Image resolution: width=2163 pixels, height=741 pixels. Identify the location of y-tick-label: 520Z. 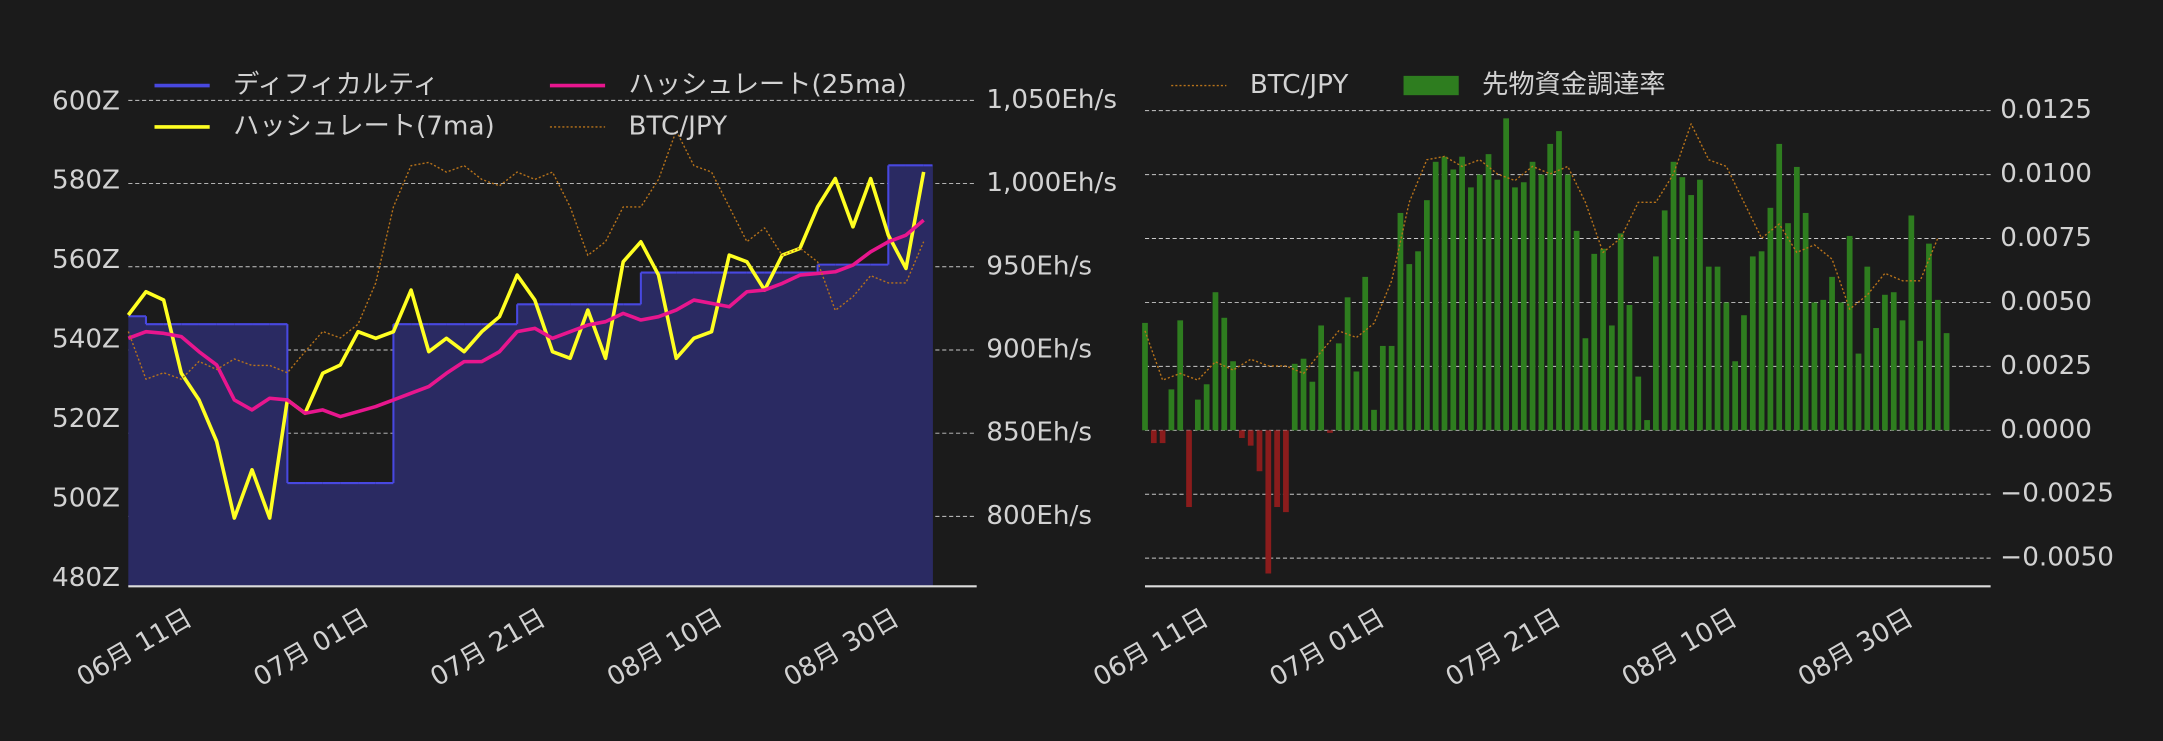
(86, 419).